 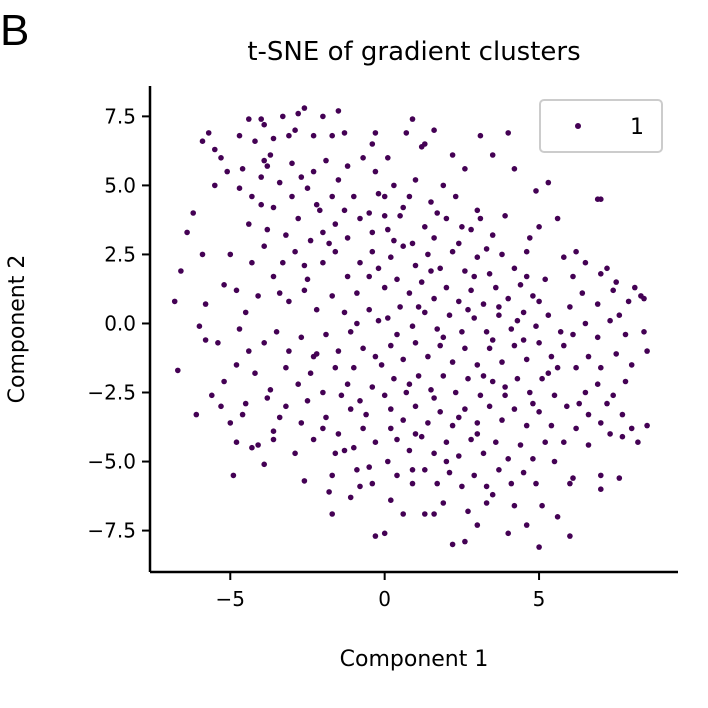 I want to click on y-tick-label: 7.5, so click(x=120, y=116).